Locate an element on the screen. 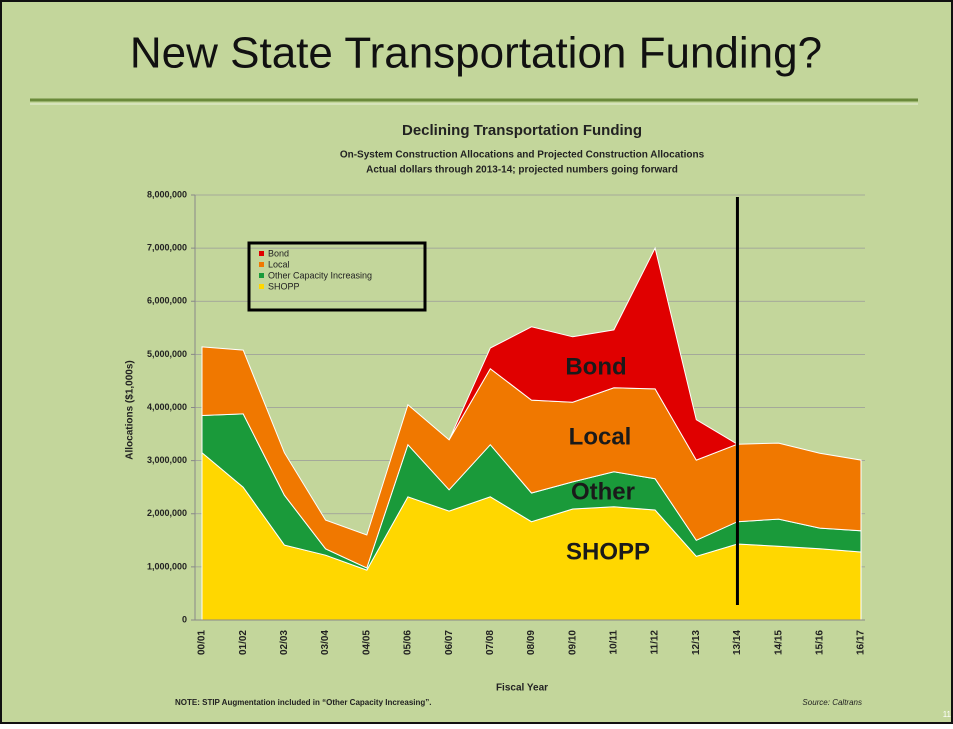 This screenshot has width=953, height=729. legend-label: Other Capacity Increasing is located at coordinates (320, 275).